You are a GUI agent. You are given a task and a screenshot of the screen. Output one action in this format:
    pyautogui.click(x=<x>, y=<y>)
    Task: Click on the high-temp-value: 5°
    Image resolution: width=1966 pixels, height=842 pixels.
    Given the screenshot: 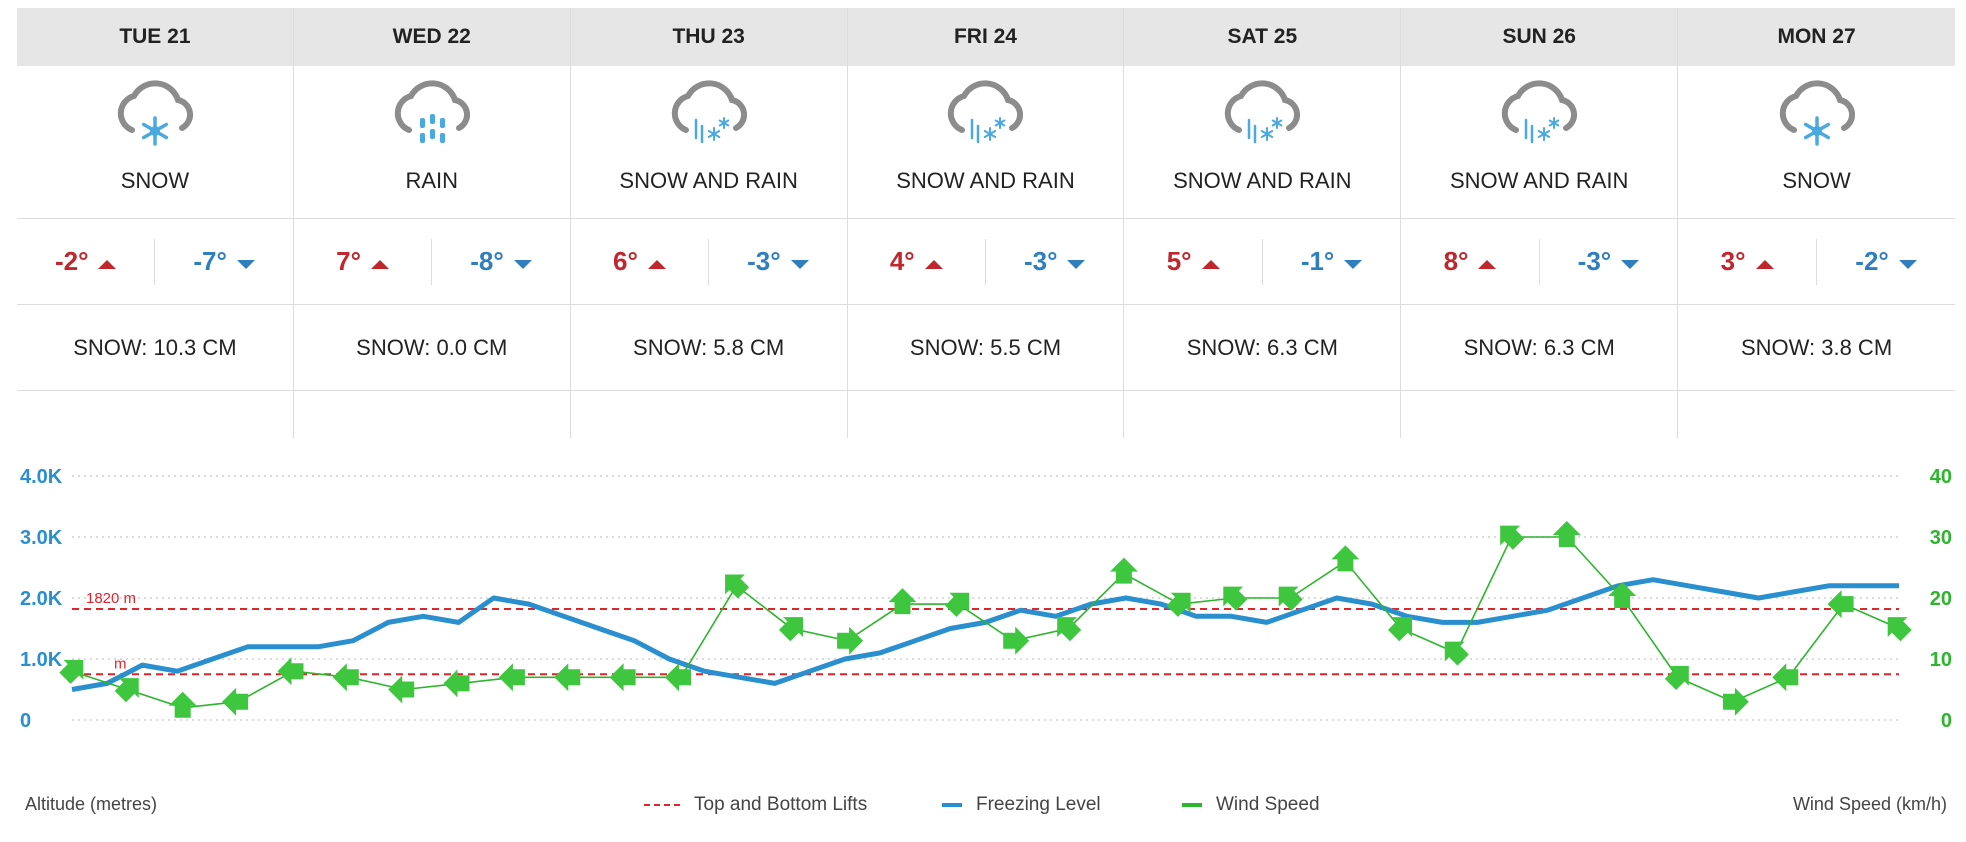 What is the action you would take?
    pyautogui.click(x=1179, y=261)
    